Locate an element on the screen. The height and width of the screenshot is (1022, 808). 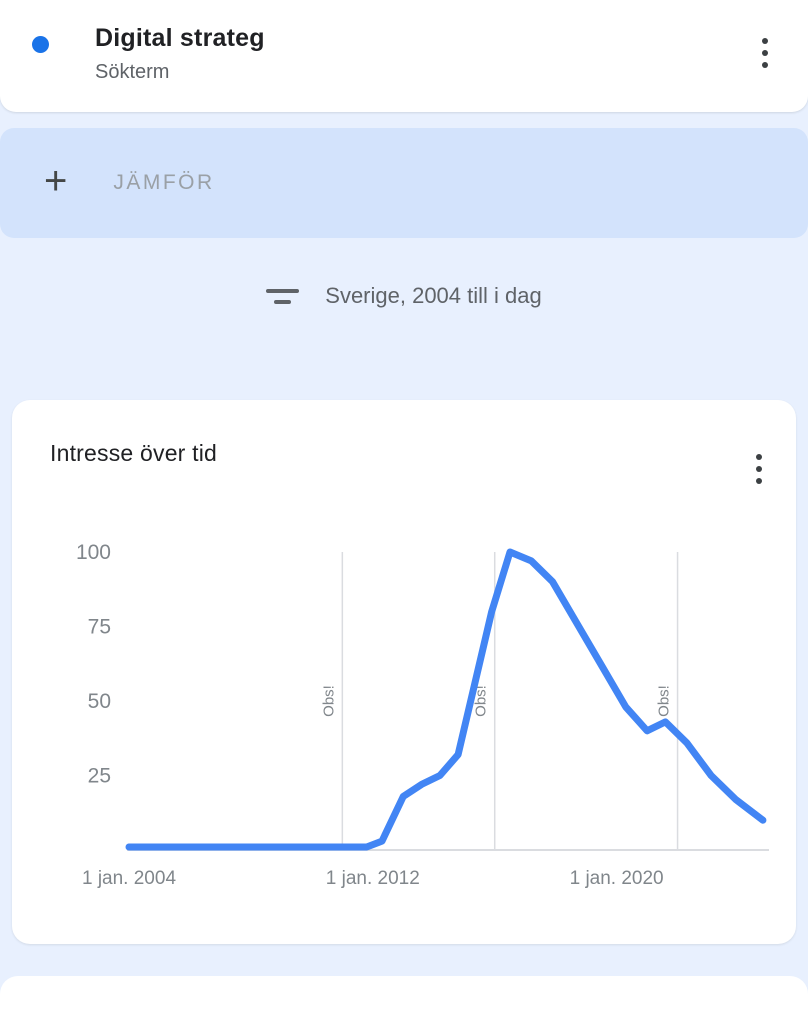
search-term-type: Sökterm is located at coordinates (132, 72).